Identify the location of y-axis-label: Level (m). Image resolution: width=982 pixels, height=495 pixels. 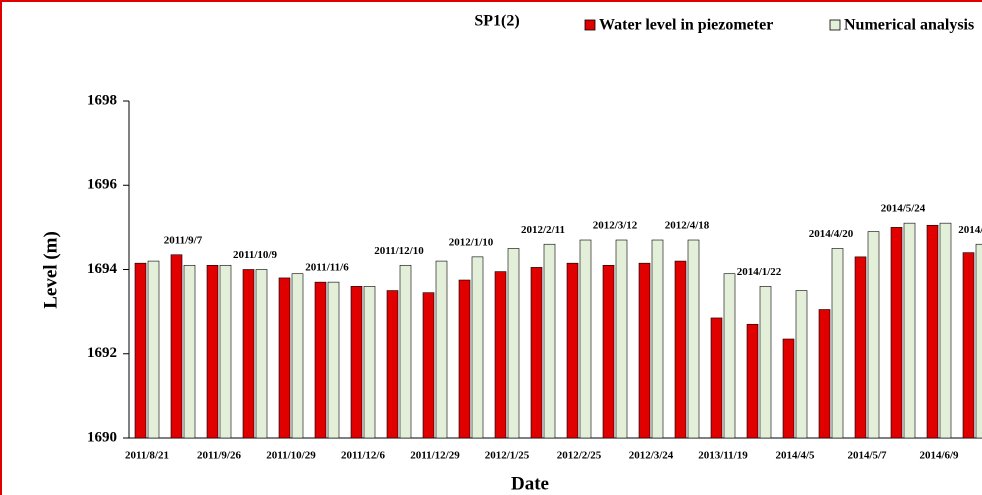
(50, 270).